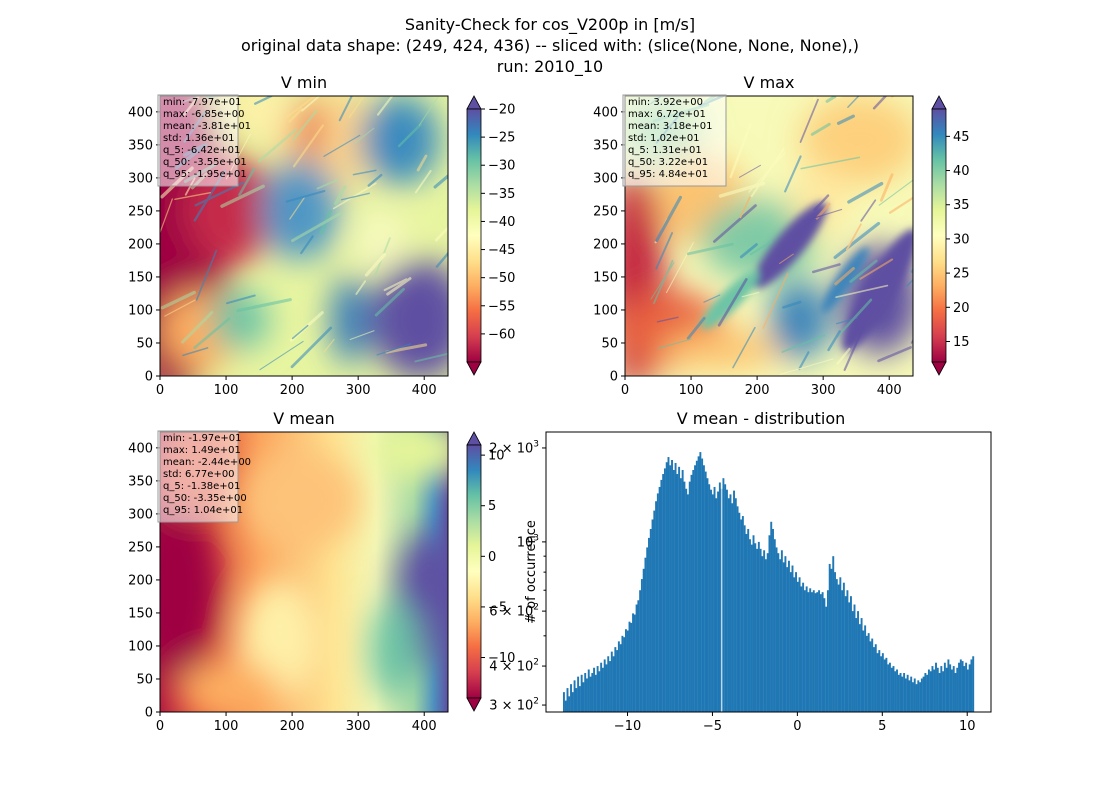  I want to click on colorbar-tick-label-v-max: 20, so click(961, 308).